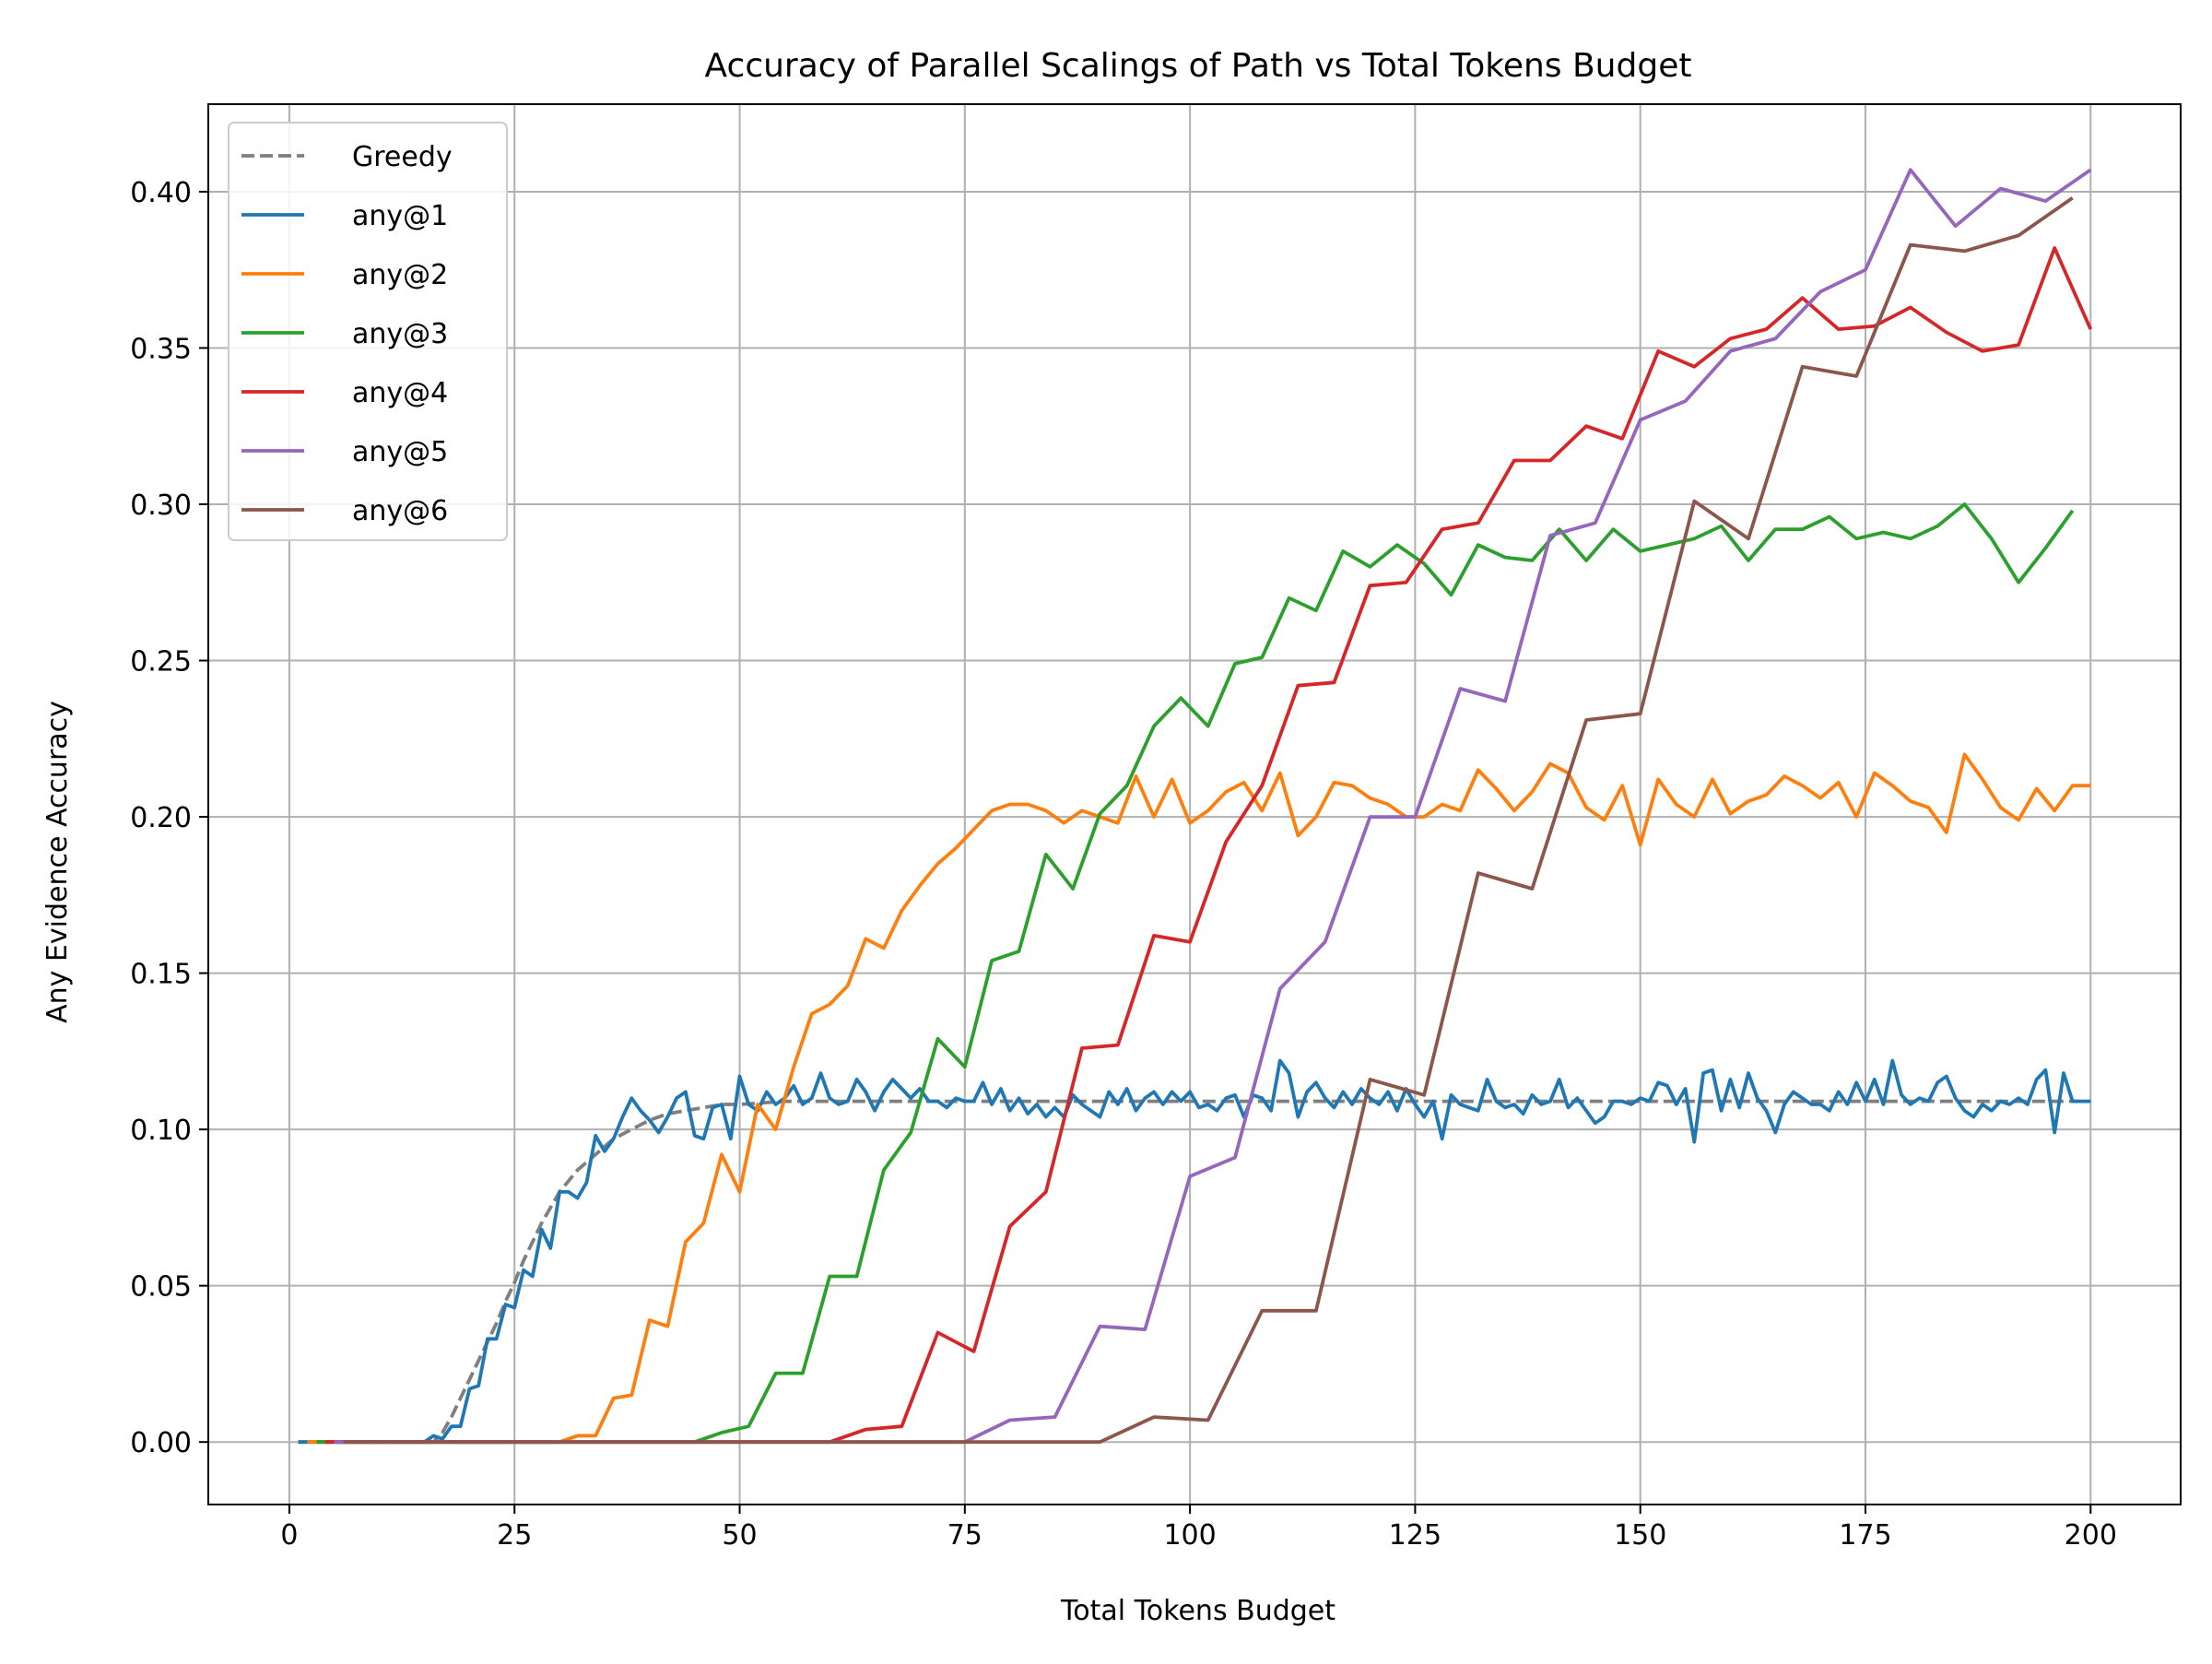 Image resolution: width=2212 pixels, height=1664 pixels. I want to click on y-tick-label: 0.10, so click(161, 1131).